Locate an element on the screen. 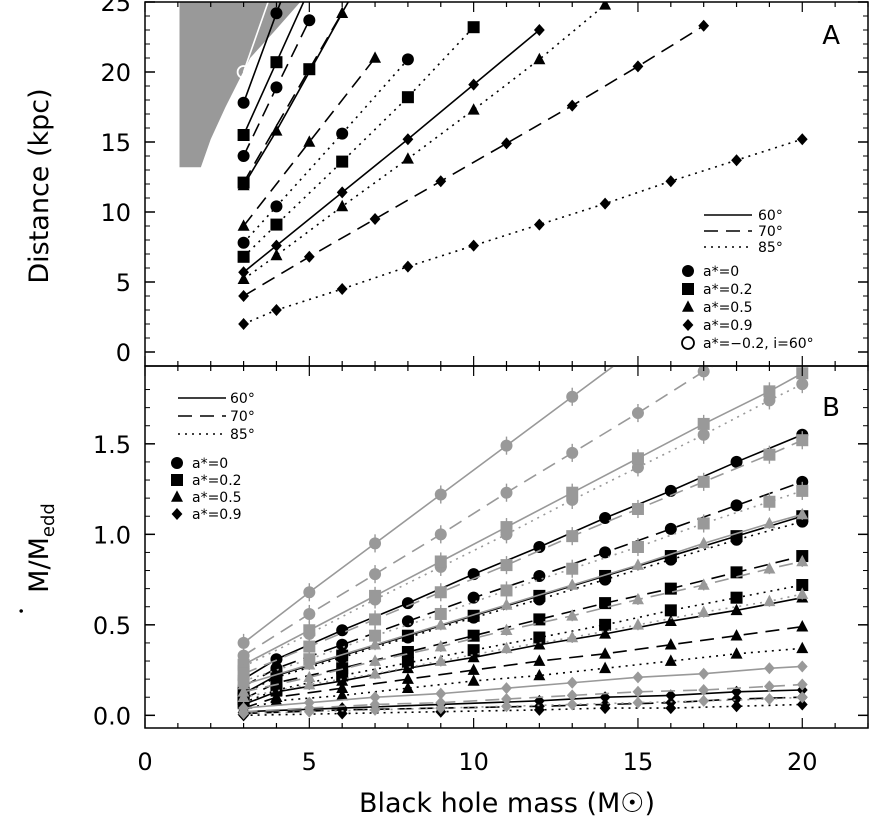 The image size is (870, 835). panel-b-legend-marker-label: a*=0.5 is located at coordinates (217, 498).